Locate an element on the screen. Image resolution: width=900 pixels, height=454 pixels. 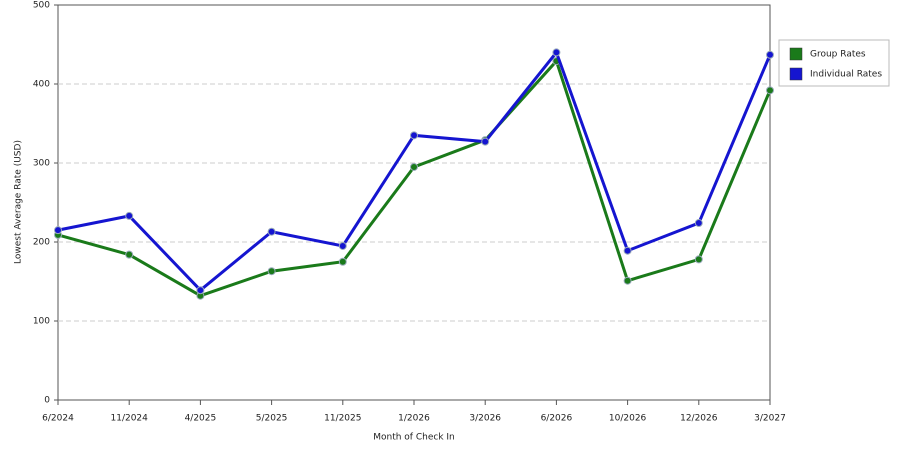
y-tick-label: 200 is located at coordinates (41, 243).